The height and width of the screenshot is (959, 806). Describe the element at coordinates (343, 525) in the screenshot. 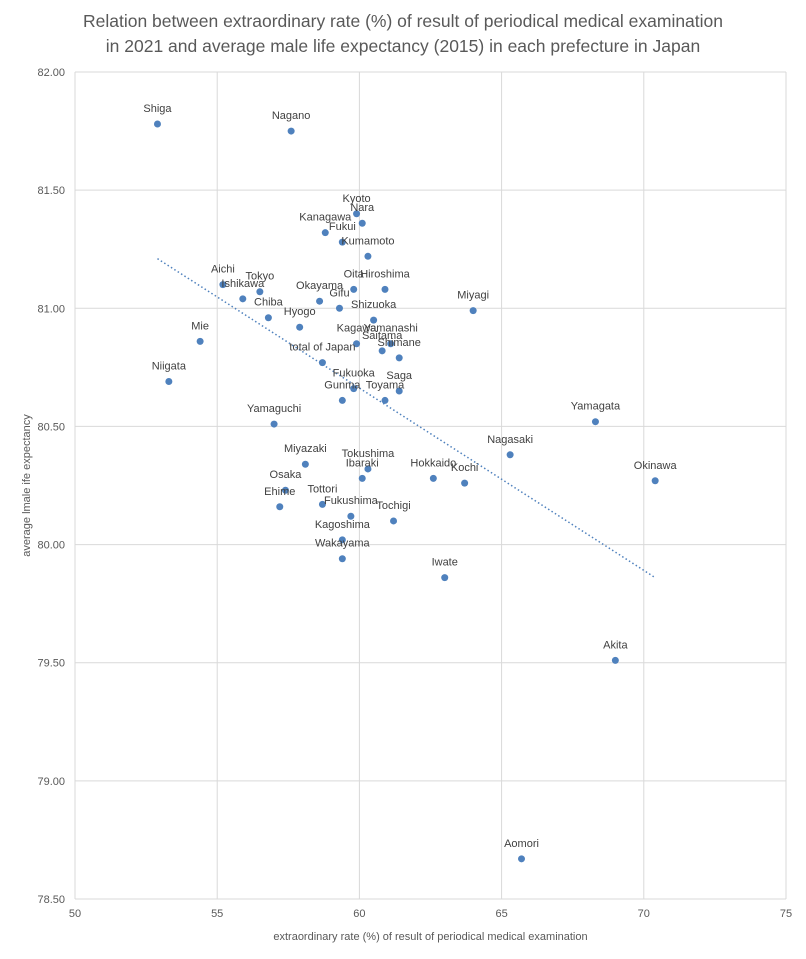

I see `data-point-label: Kagoshima` at that location.